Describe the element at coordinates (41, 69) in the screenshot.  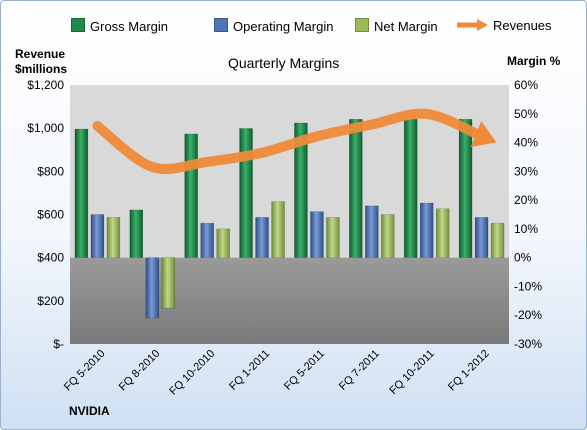
I see `left-axis-title-line-2: $millions` at that location.